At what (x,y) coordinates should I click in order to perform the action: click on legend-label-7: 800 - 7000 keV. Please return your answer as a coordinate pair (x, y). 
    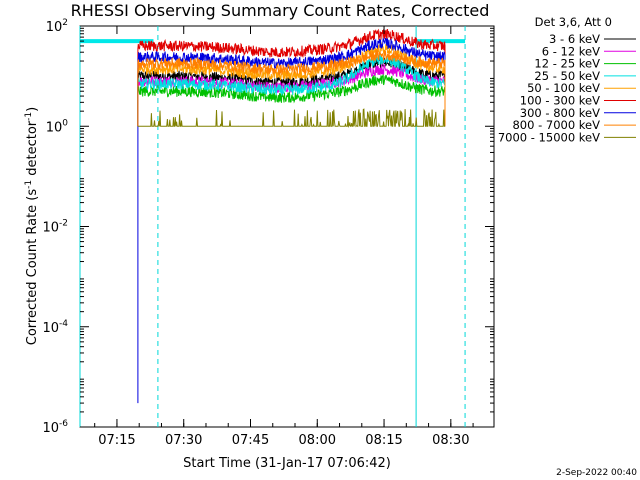
    Looking at the image, I should click on (556, 125).